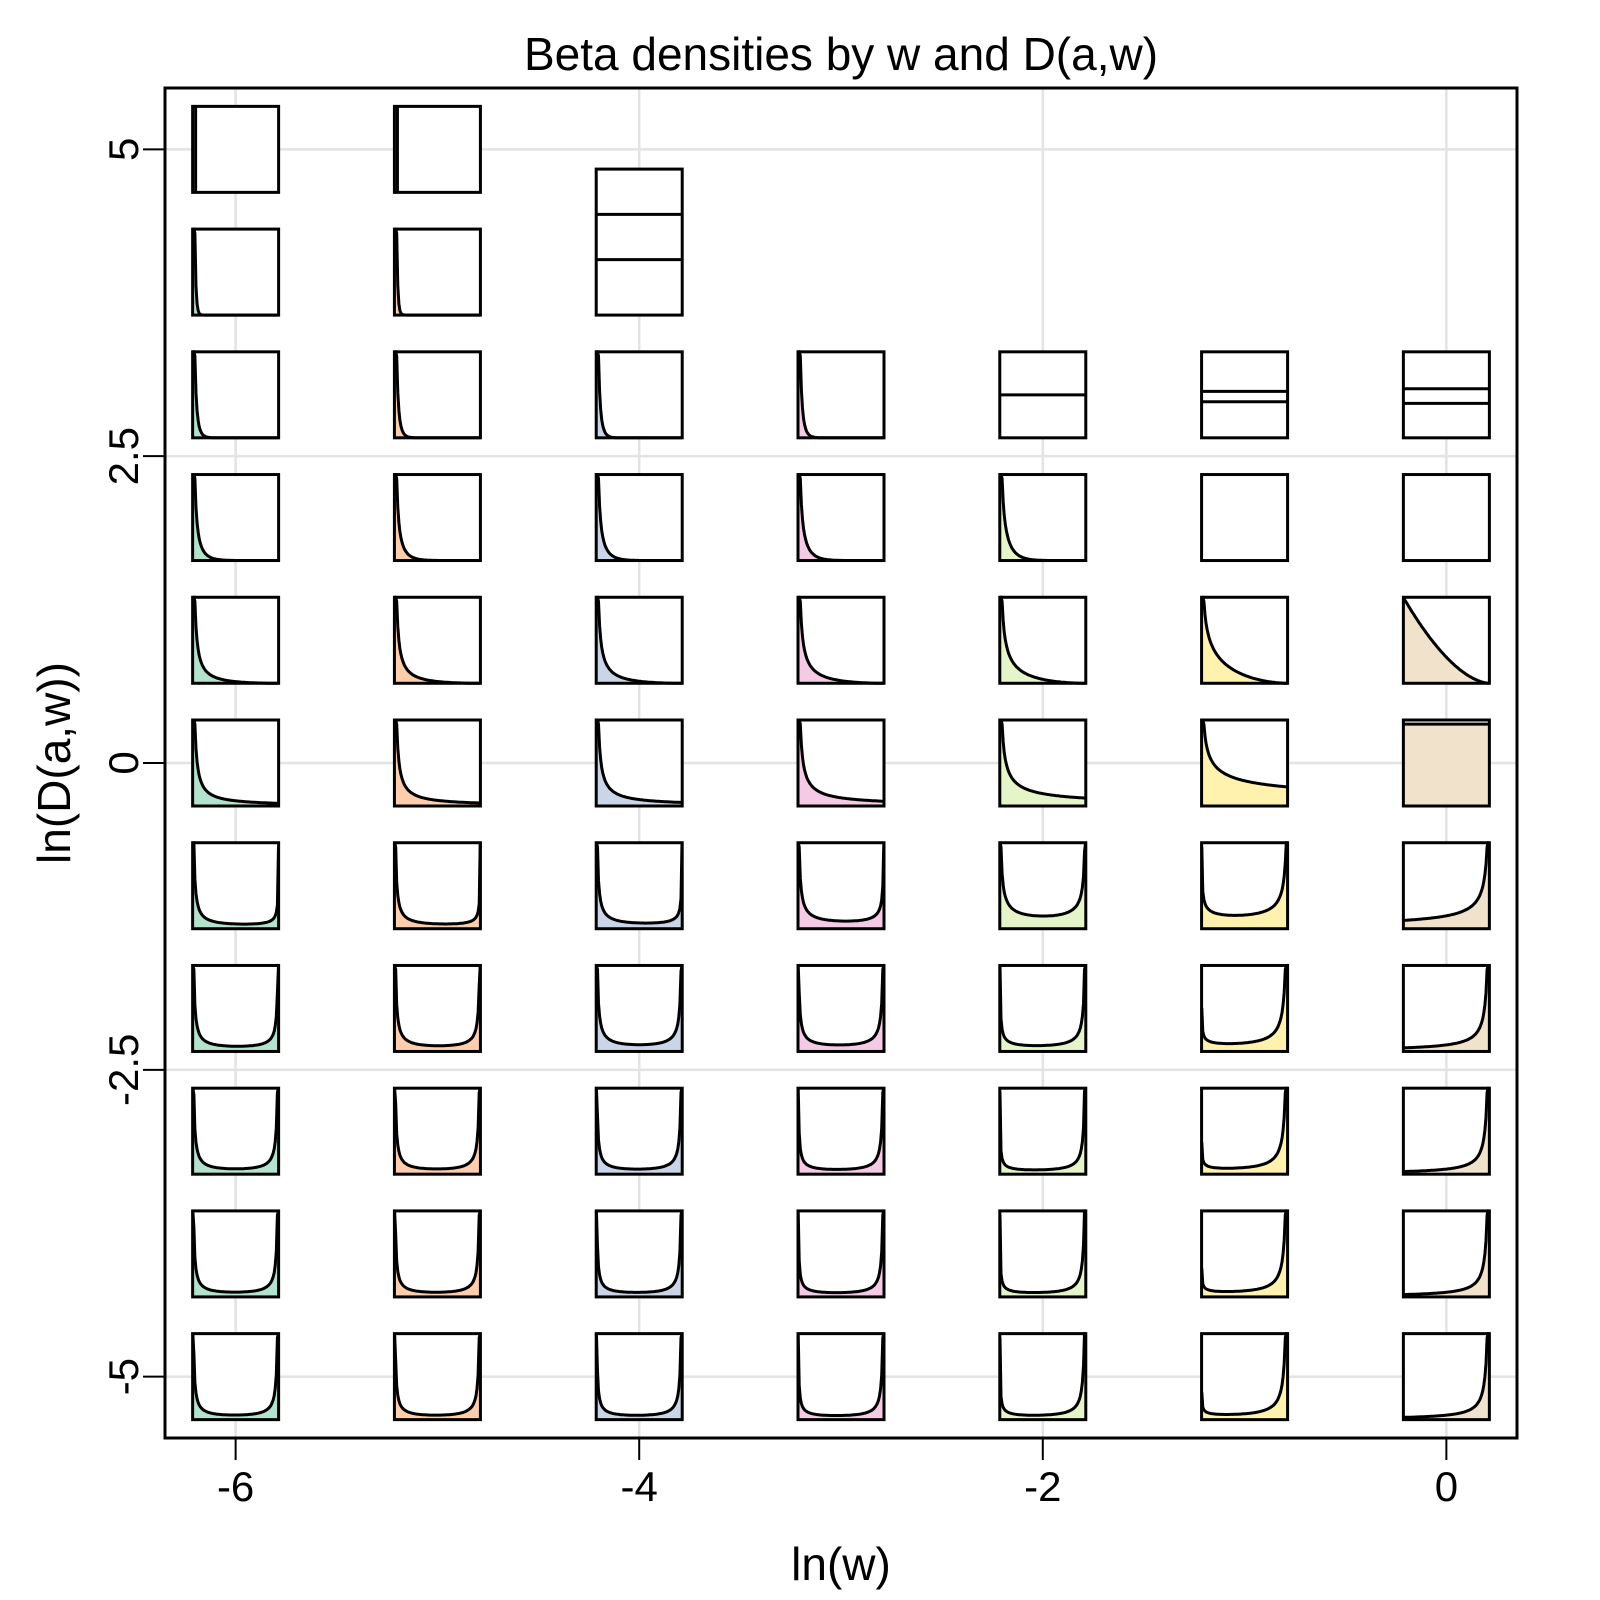  What do you see at coordinates (841, 1564) in the screenshot?
I see `x-axis-label: ln(w)` at bounding box center [841, 1564].